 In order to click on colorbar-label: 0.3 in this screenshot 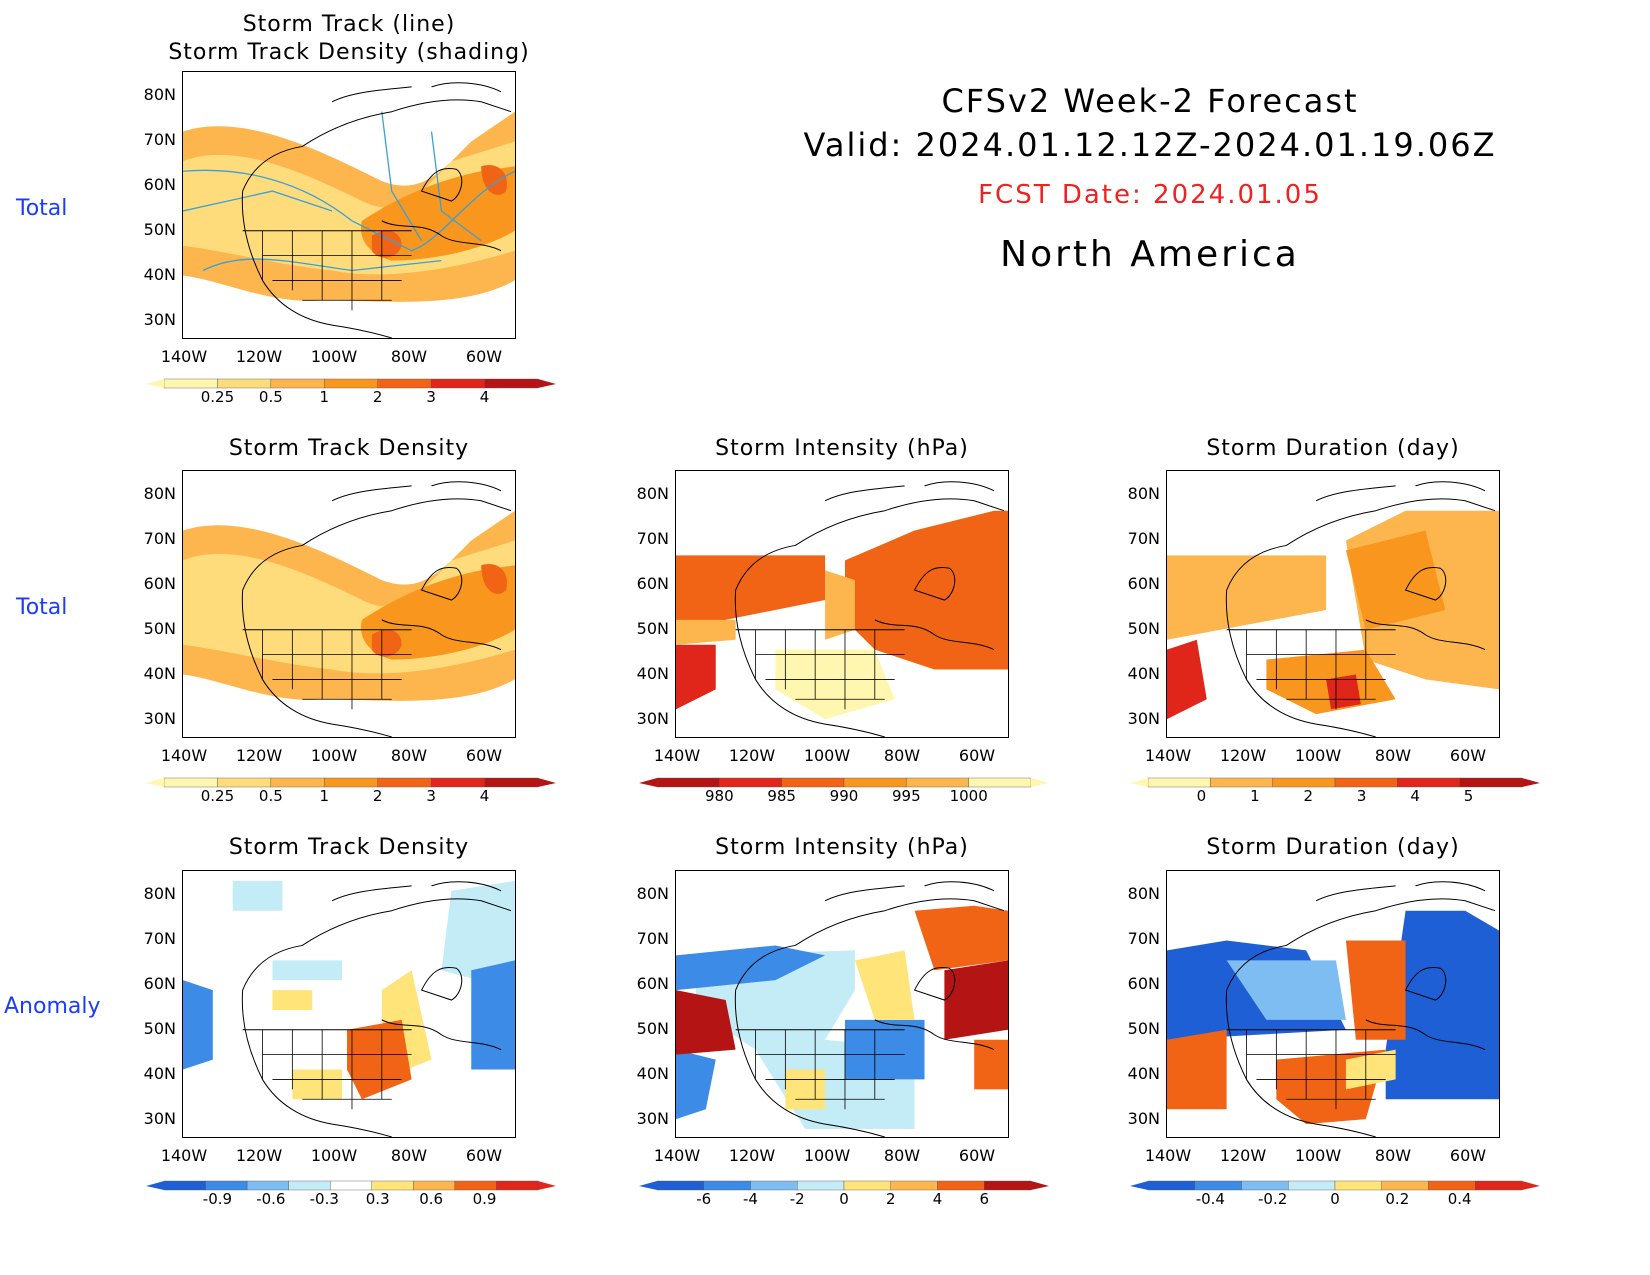, I will do `click(377, 1199)`.